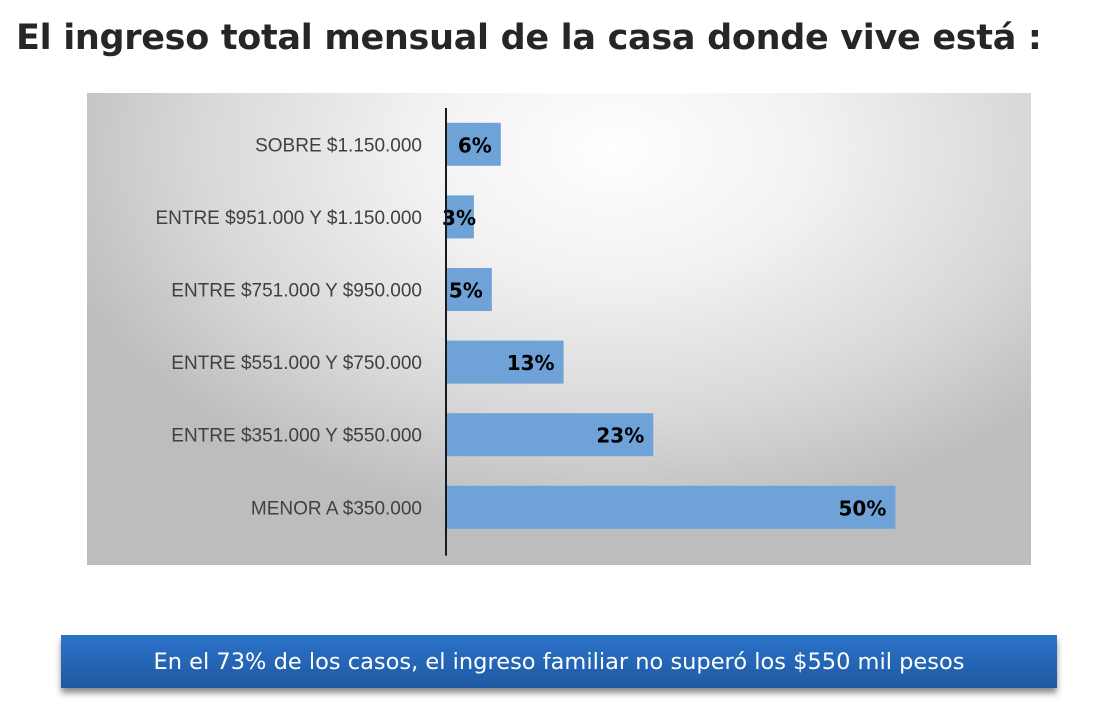 This screenshot has height=722, width=1119. I want to click on category-label: SOBRE $1.150.000, so click(338, 145).